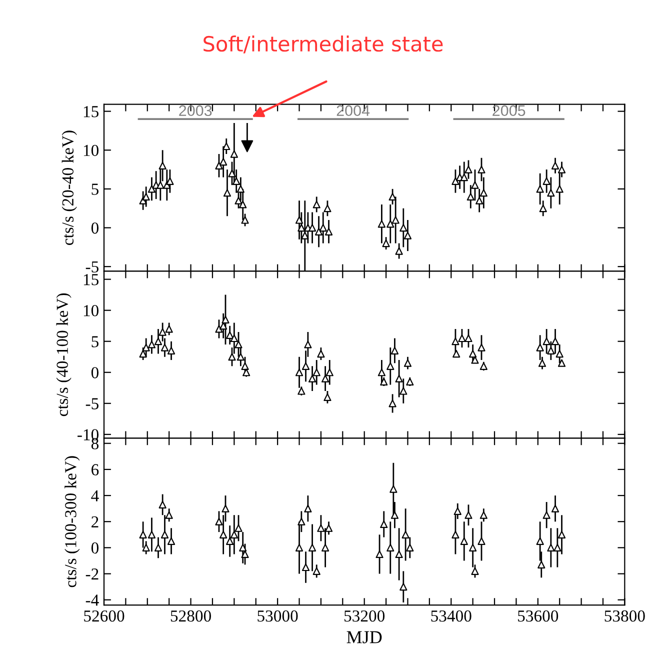 The height and width of the screenshot is (652, 646). What do you see at coordinates (72, 522) in the screenshot?
I see `y-axis-title: cts/s (100-300 keV)` at bounding box center [72, 522].